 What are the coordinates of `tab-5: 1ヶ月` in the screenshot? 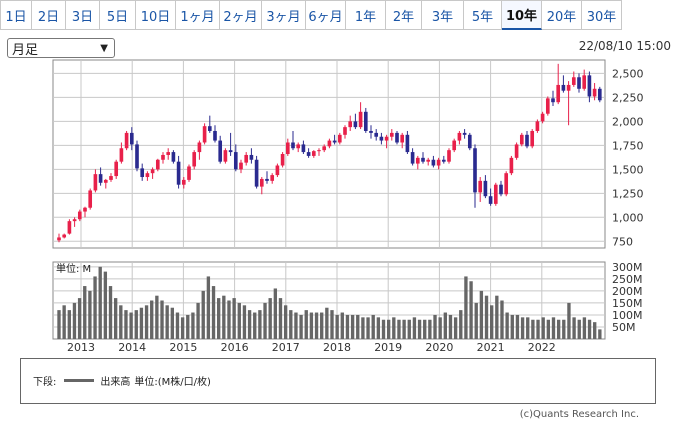 It's located at (198, 15).